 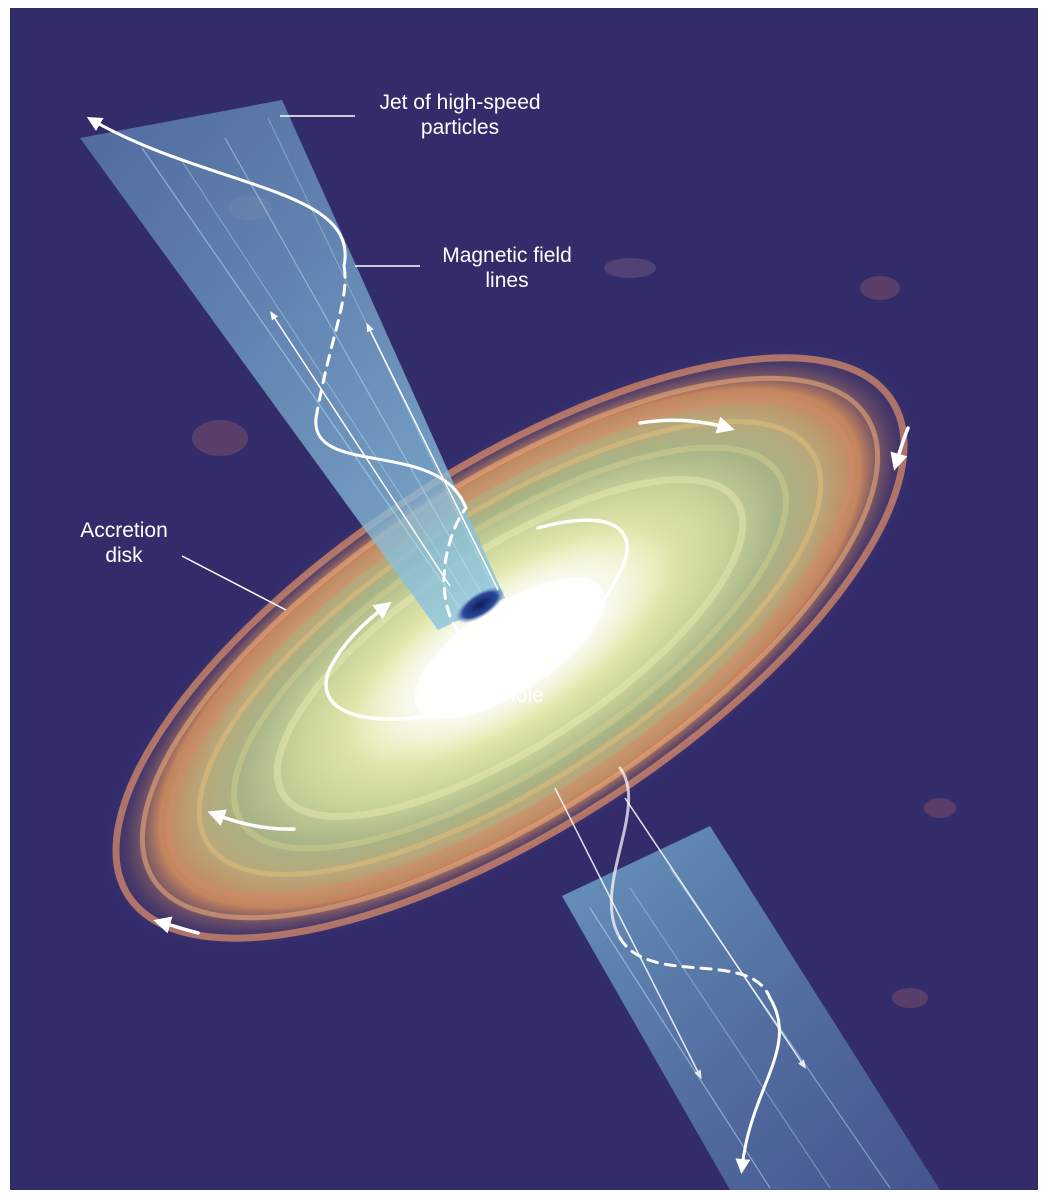 What do you see at coordinates (507, 280) in the screenshot?
I see `label-magnetic-line2: lines` at bounding box center [507, 280].